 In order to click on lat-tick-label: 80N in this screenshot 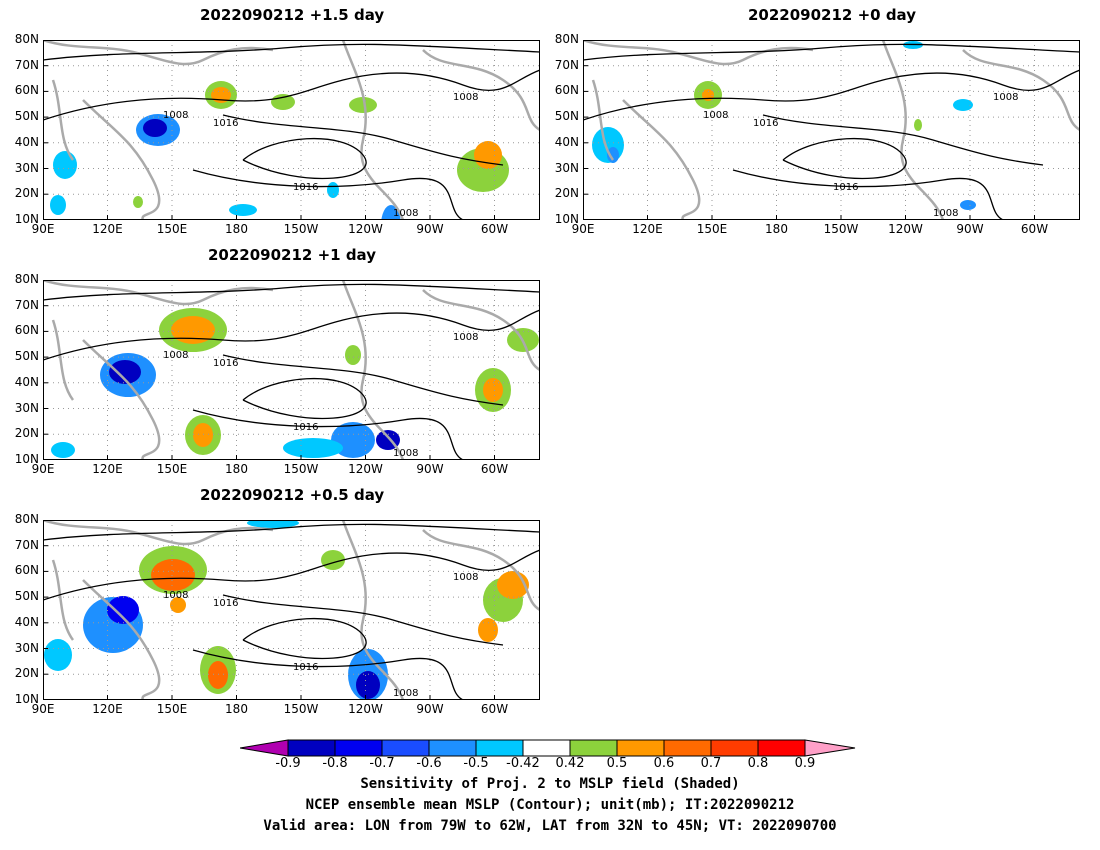, I will do `click(26, 279)`.